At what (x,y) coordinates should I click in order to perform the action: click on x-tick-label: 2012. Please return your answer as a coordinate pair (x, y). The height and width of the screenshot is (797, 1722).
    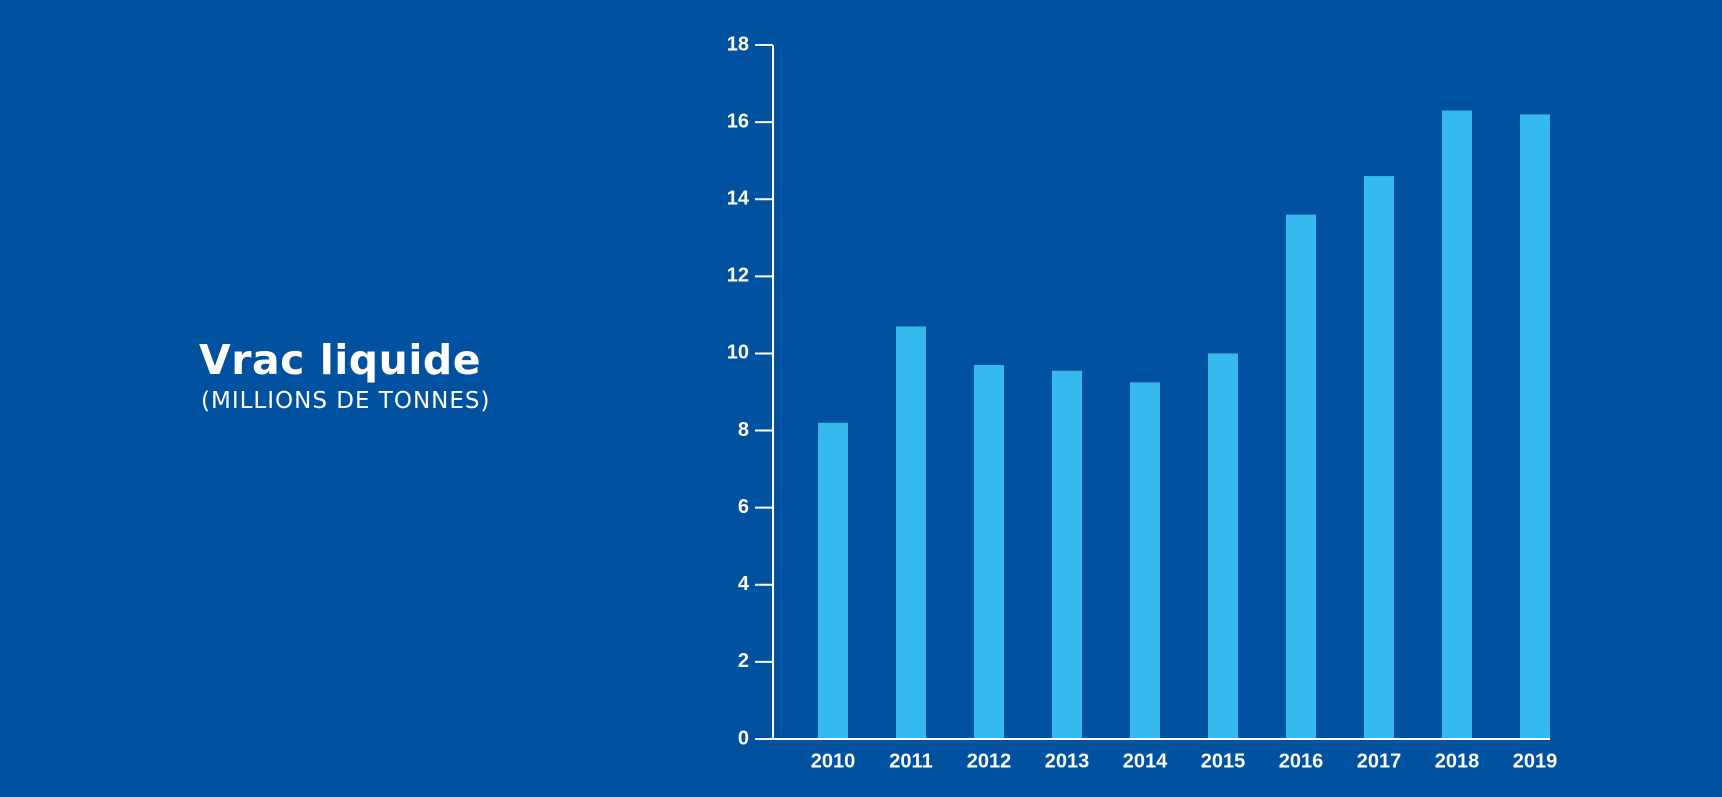
    Looking at the image, I should click on (989, 761).